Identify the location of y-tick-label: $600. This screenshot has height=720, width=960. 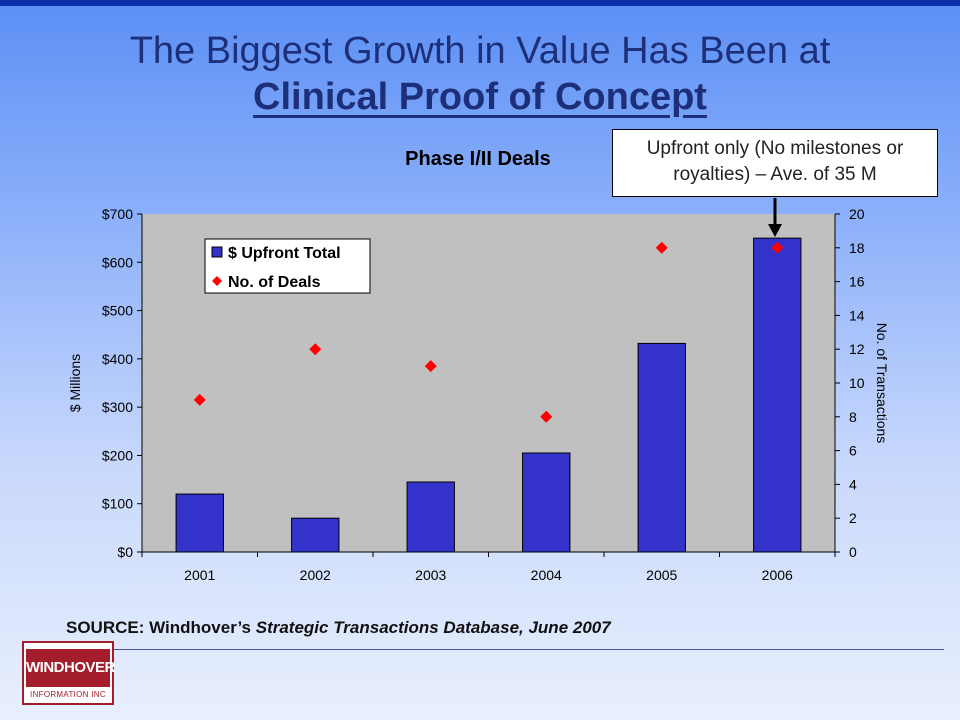
(117, 262).